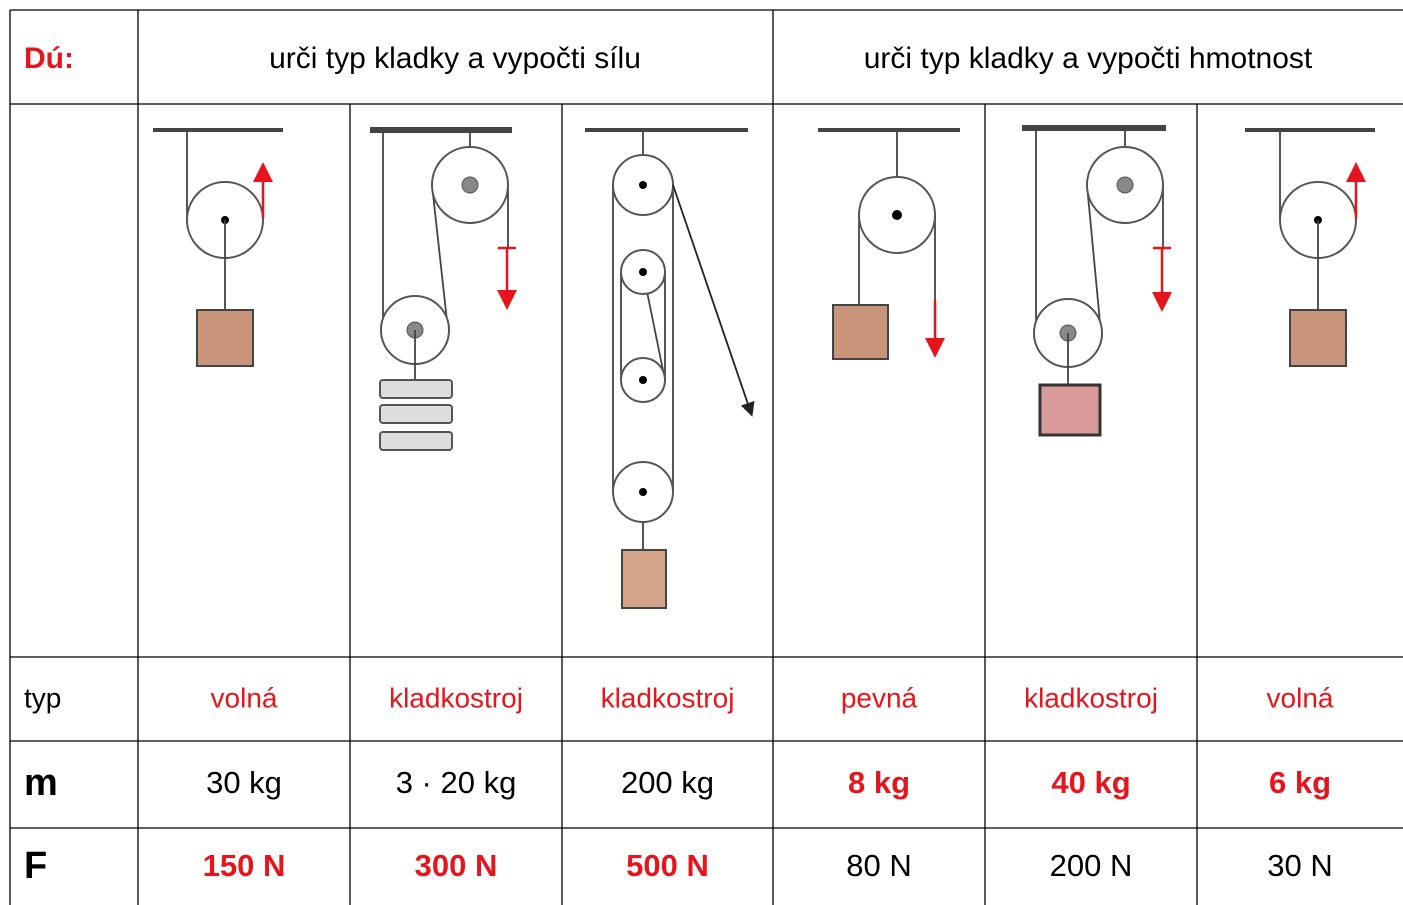  What do you see at coordinates (1091, 865) in the screenshot?
I see `cell-text: 200 N` at bounding box center [1091, 865].